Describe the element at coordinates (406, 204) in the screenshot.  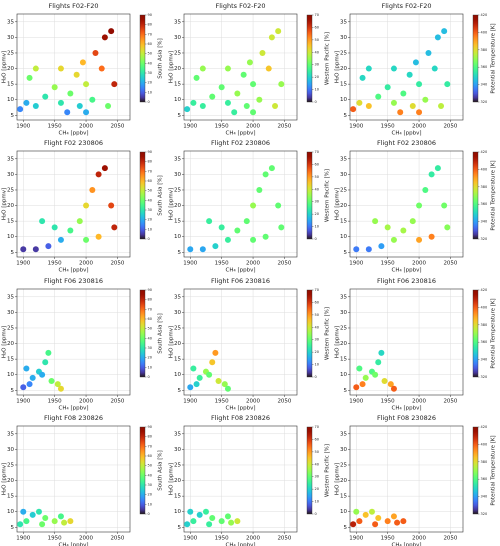
I see `plot-frame` at that location.